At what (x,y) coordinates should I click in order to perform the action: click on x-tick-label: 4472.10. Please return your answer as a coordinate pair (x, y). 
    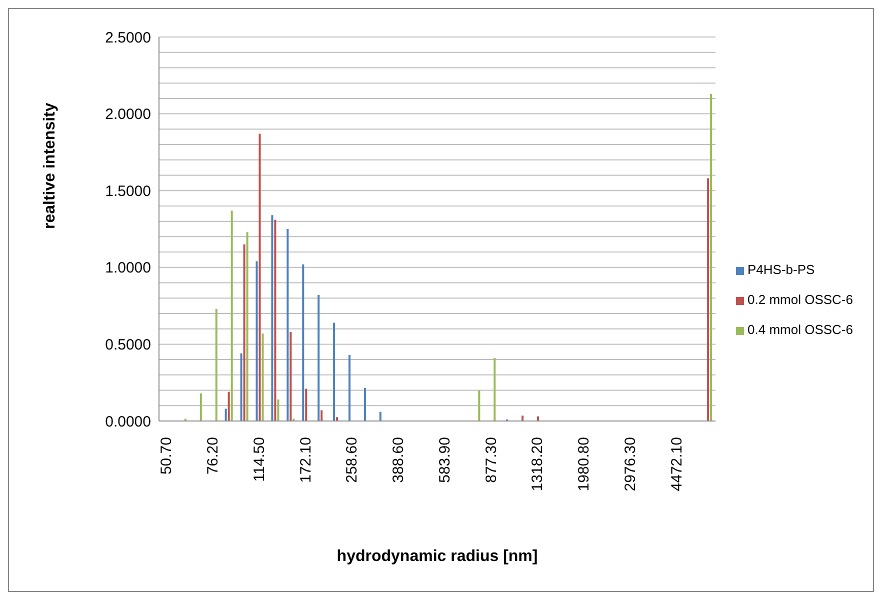
    Looking at the image, I should click on (677, 464).